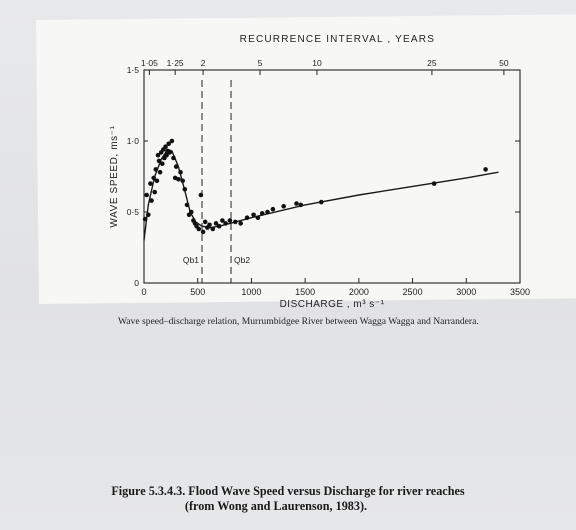 Image resolution: width=576 pixels, height=530 pixels. Describe the element at coordinates (305, 292) in the screenshot. I see `x-tick-label: 1500` at that location.